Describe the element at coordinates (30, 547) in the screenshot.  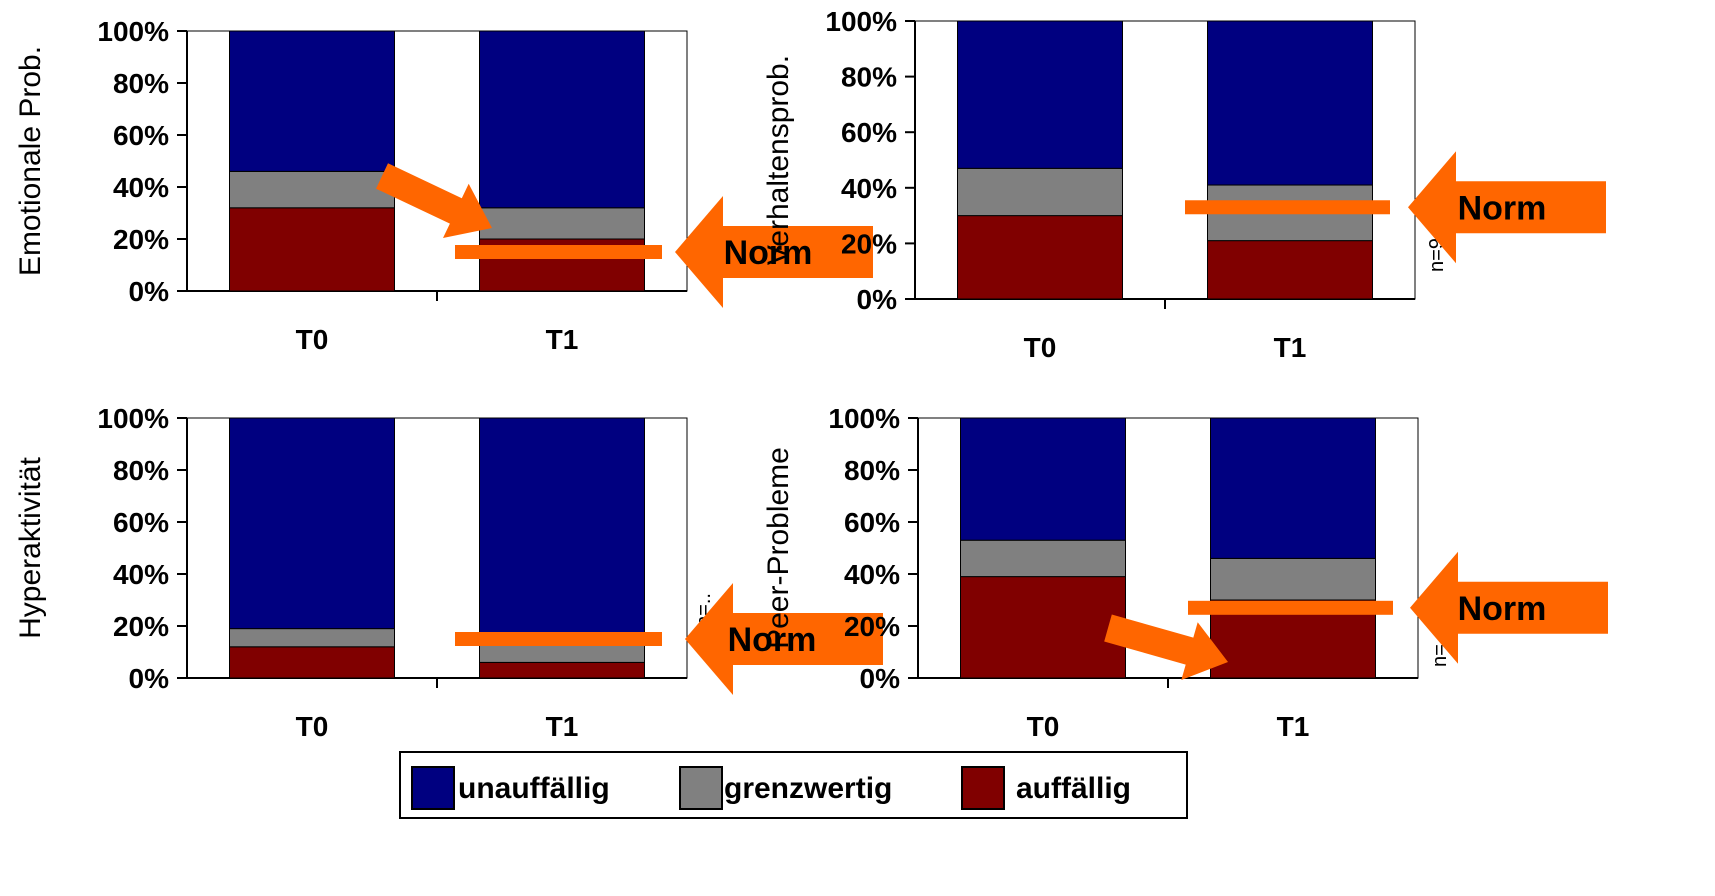
I see `y-axis-title: Hyperaktivität` at that location.